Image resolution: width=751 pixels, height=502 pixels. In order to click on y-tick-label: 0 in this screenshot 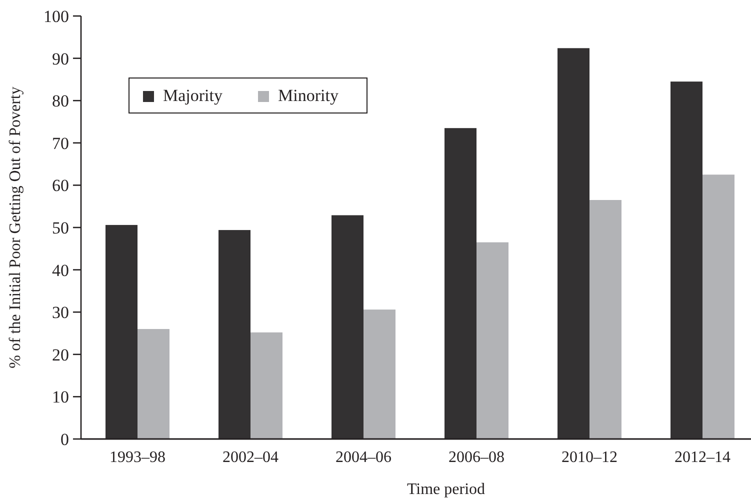, I will do `click(64, 439)`.